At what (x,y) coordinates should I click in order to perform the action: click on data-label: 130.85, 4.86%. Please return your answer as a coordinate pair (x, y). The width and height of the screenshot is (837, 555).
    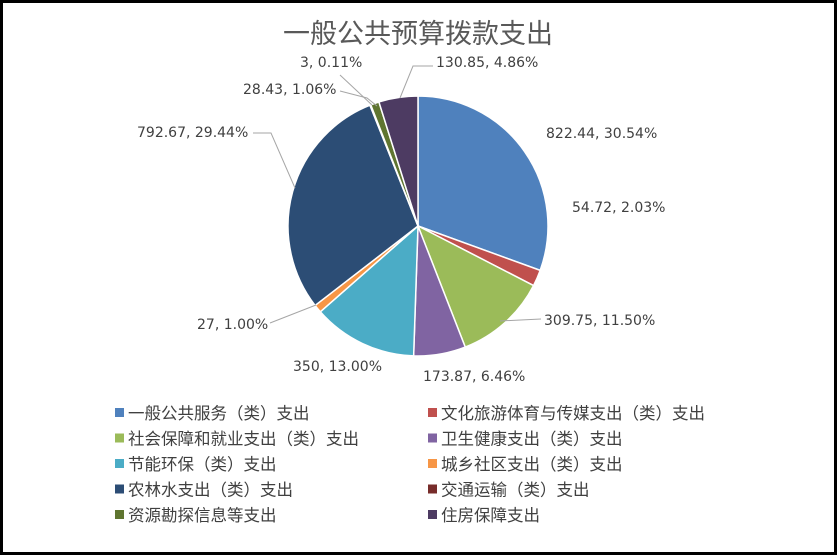
    Looking at the image, I should click on (487, 63).